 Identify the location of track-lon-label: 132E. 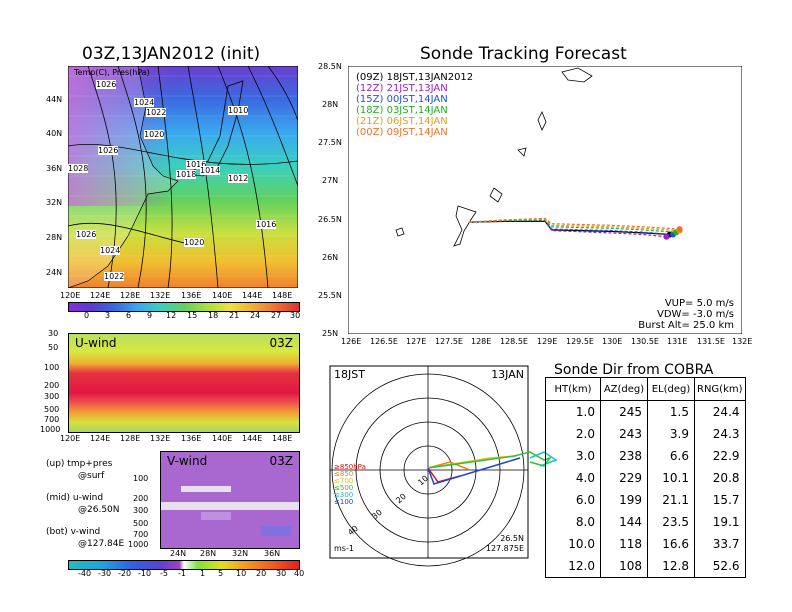
(742, 341).